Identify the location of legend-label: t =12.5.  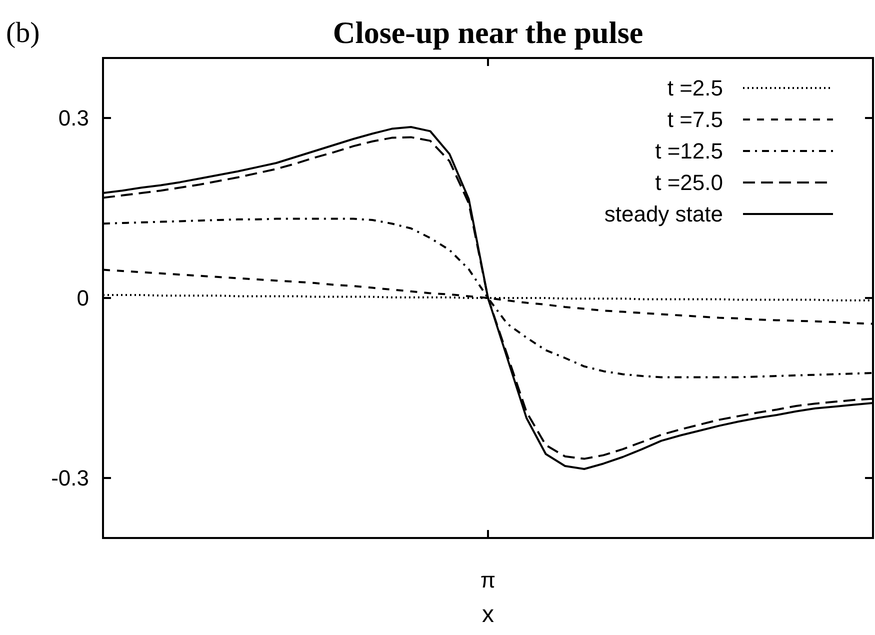
(689, 151).